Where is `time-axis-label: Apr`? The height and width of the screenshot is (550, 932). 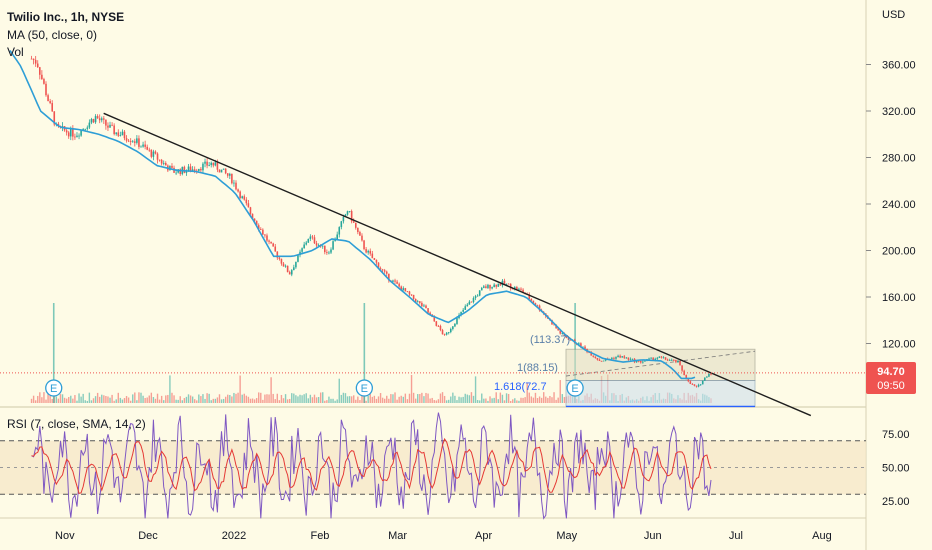
time-axis-label: Apr is located at coordinates (483, 536).